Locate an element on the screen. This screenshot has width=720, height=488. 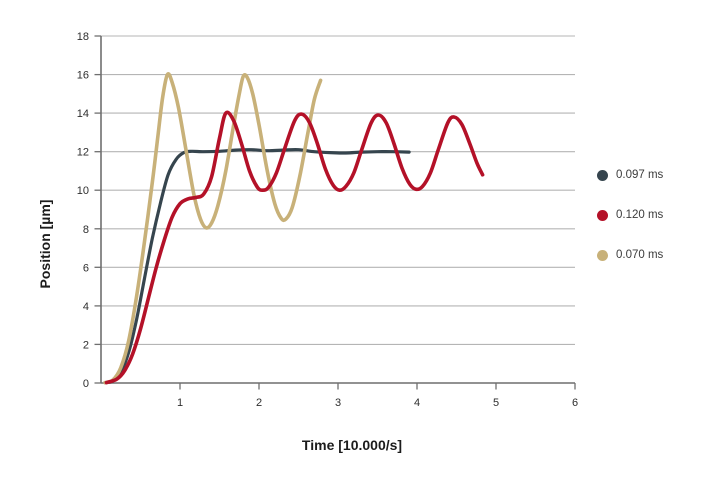
x-tick-label-1: 1 is located at coordinates (180, 403).